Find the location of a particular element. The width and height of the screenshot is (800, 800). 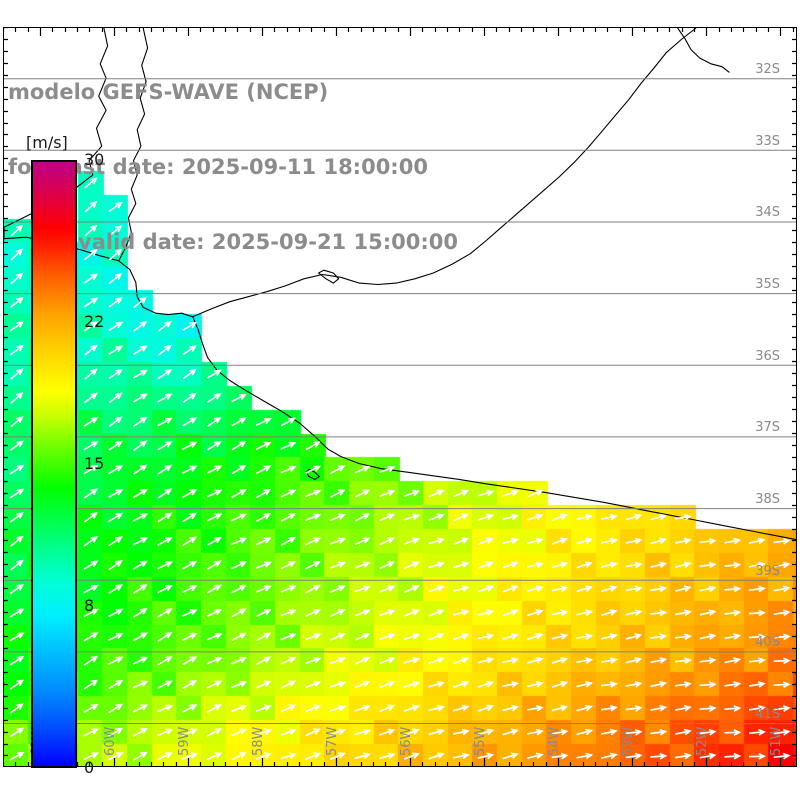

latitude-label-37s: 37S is located at coordinates (767, 428).